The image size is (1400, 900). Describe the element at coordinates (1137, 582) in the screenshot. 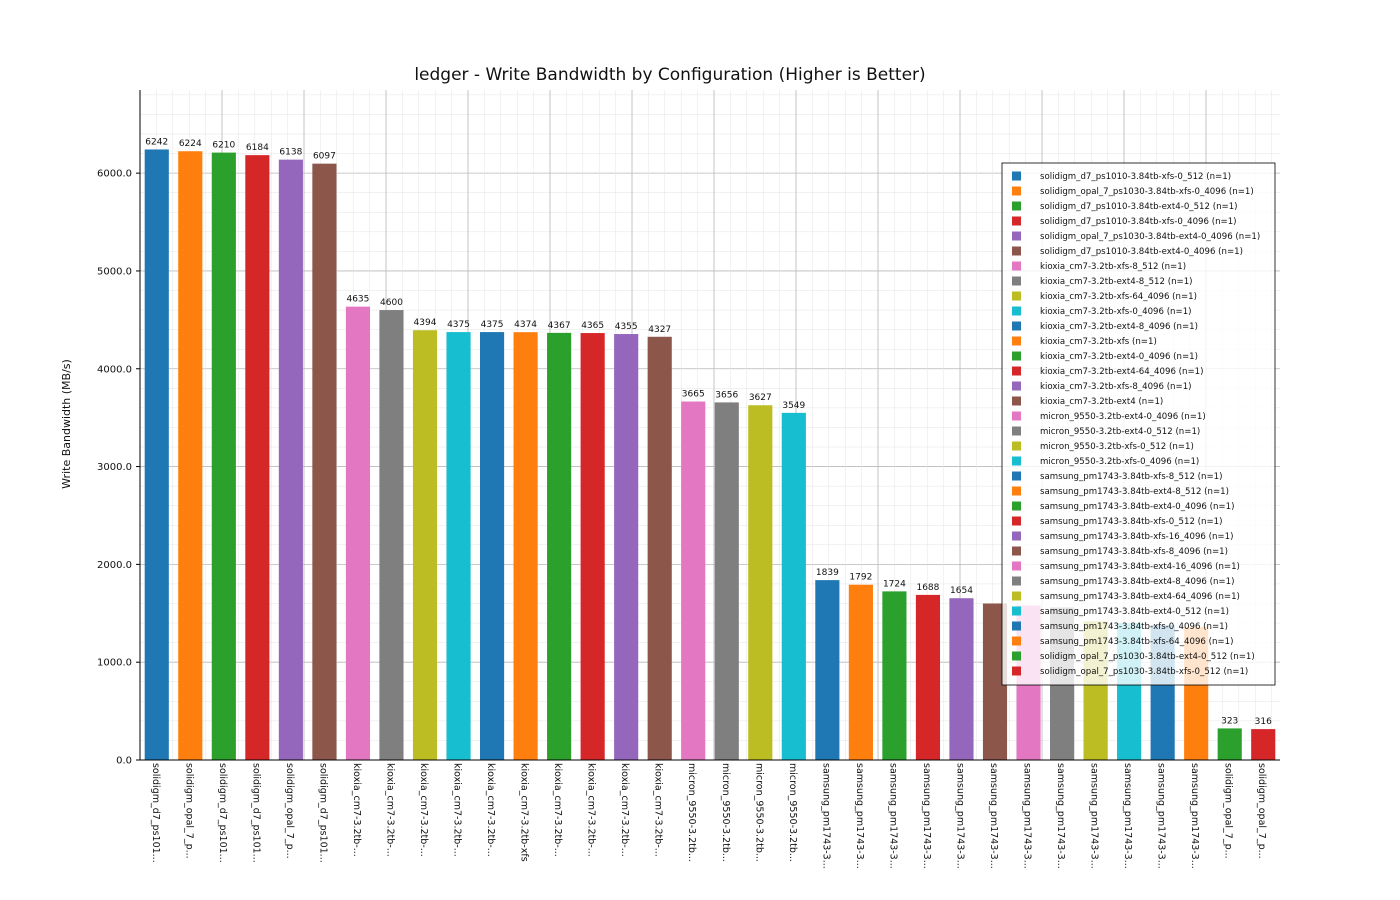

I see `legend-entry: samsung_pm1743-3.84tb-ext4-8_4096 (n=1)` at that location.